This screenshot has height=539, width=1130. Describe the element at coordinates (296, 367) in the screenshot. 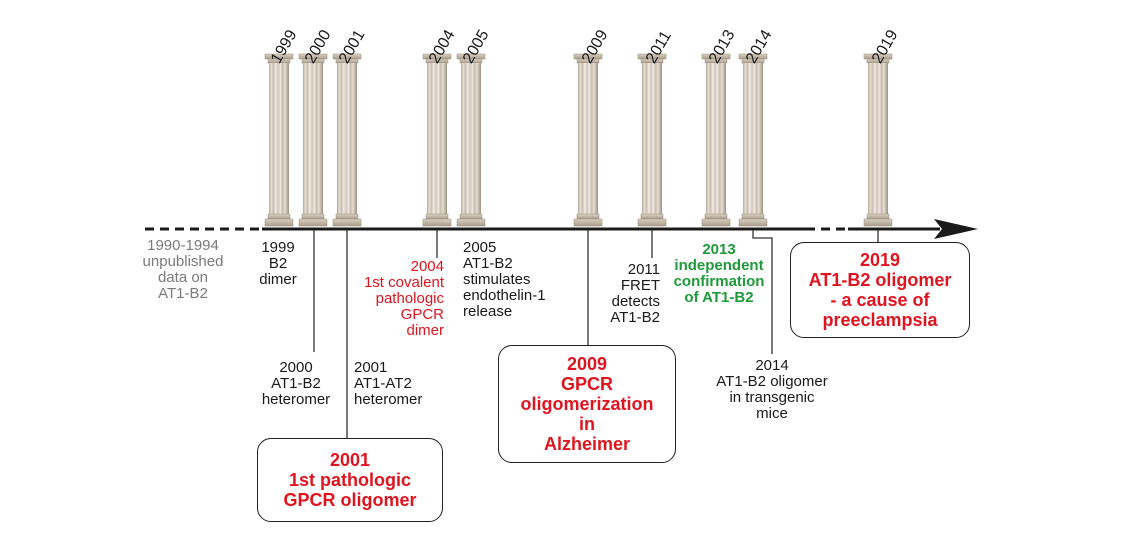

I see `event-2000-line: 2000` at that location.